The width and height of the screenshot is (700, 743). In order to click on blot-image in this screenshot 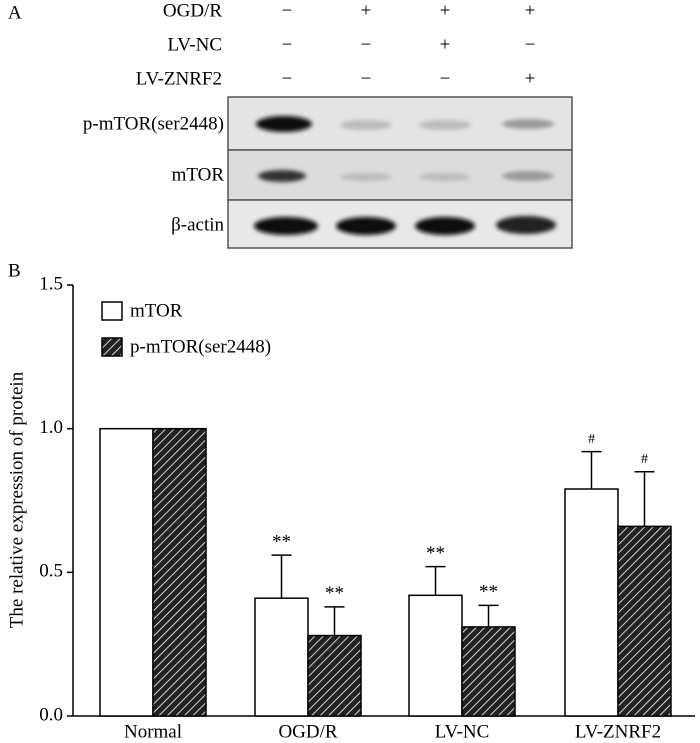, I will do `click(400, 172)`.